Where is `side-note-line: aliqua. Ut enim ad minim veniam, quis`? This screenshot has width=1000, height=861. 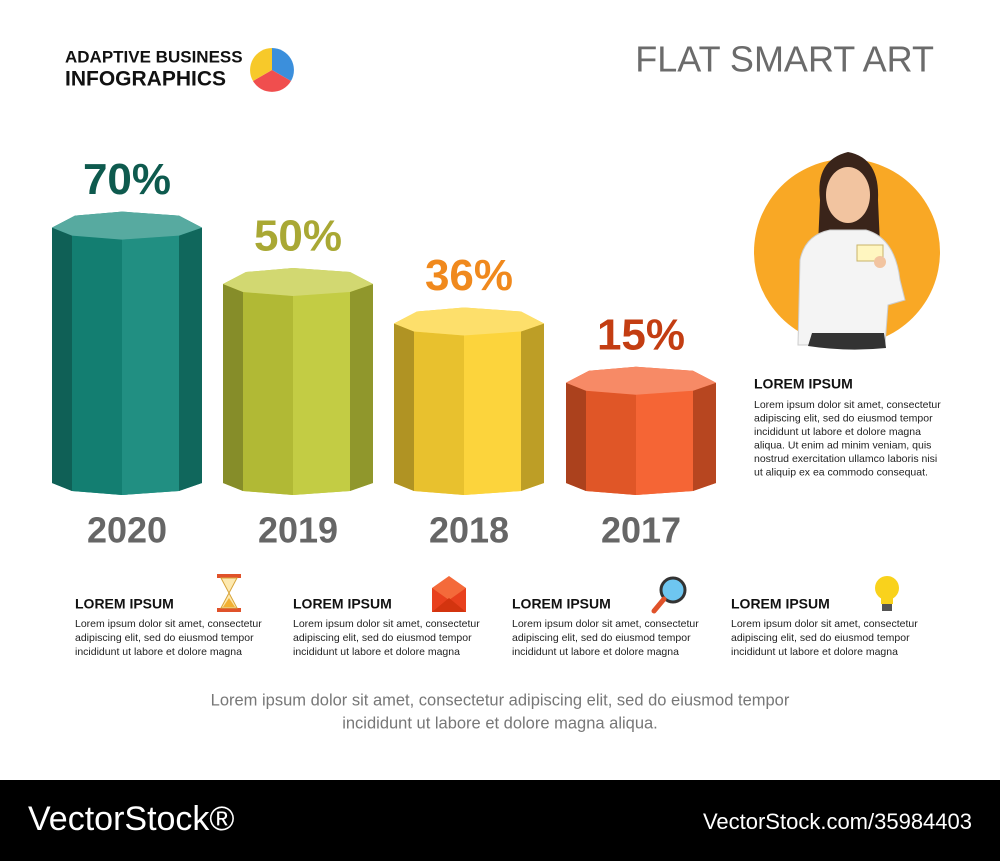 side-note-line: aliqua. Ut enim ad minim veniam, quis is located at coordinates (842, 445).